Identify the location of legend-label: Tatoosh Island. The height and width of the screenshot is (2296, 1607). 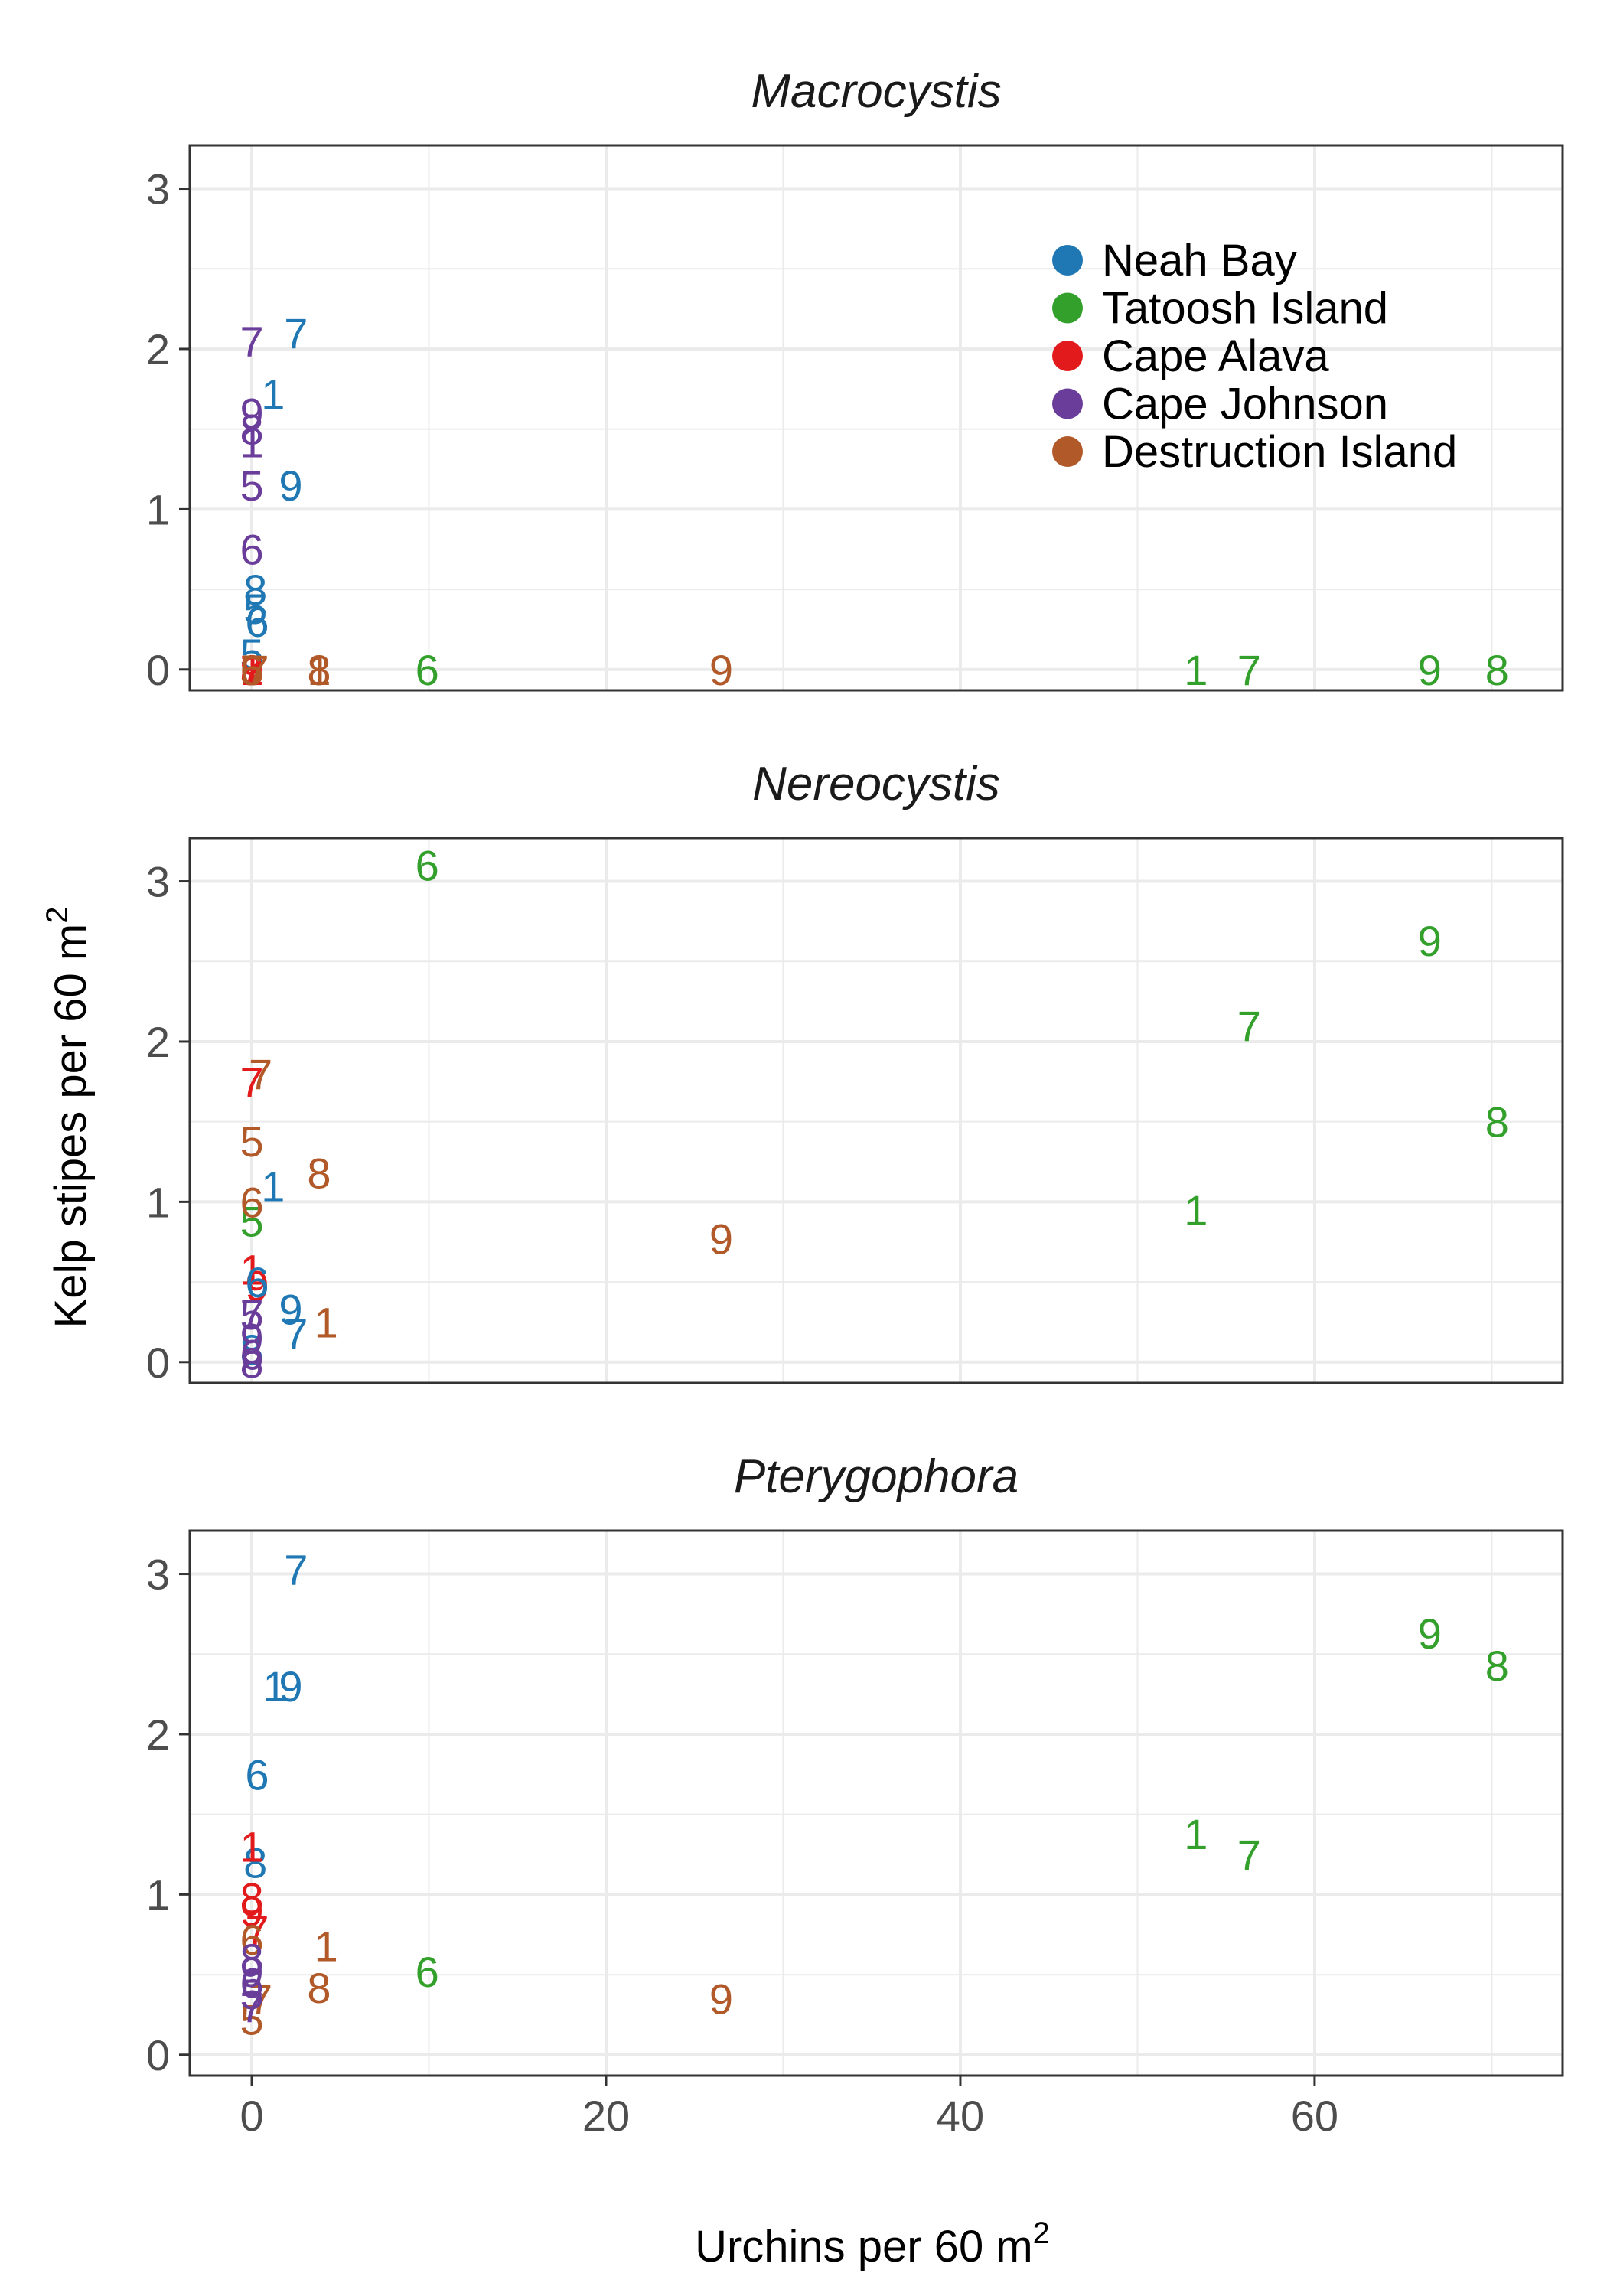
(1245, 309).